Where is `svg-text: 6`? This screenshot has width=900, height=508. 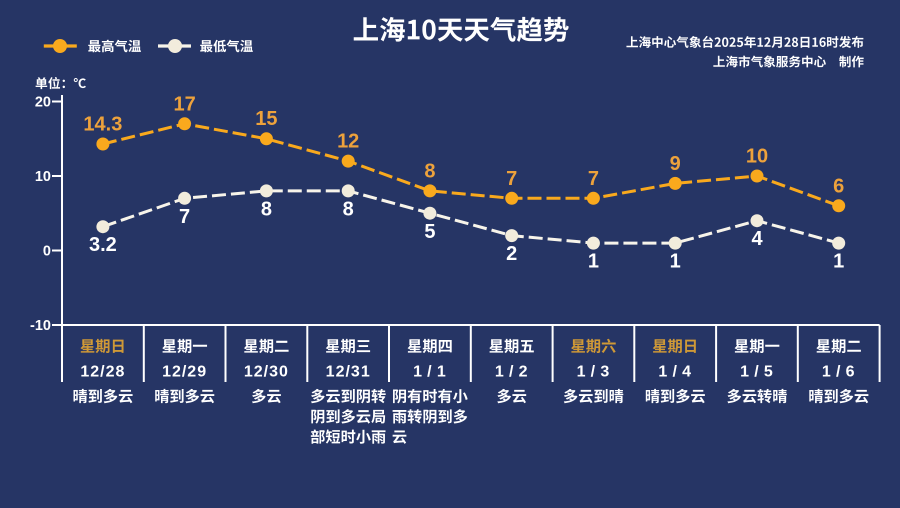 svg-text: 6 is located at coordinates (838, 186).